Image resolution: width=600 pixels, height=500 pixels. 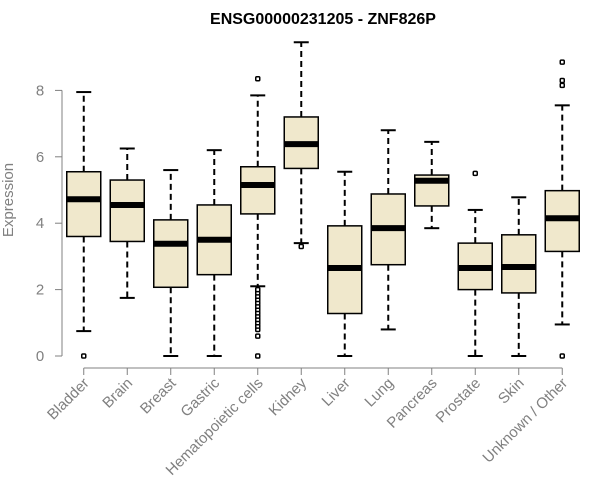 I want to click on y-tick-label: 8, so click(x=40, y=90).